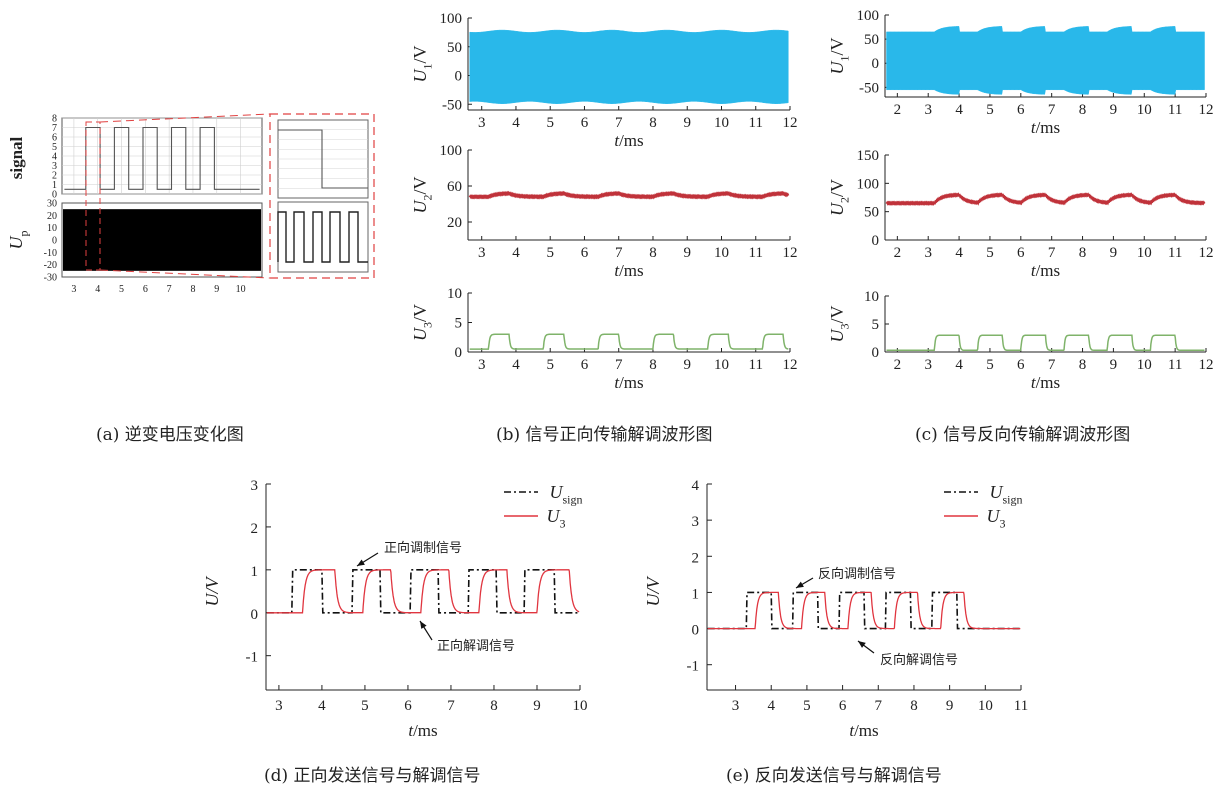 The width and height of the screenshot is (1231, 789). Describe the element at coordinates (834, 776) in the screenshot. I see `caption-e: (e) 反向发送信号与解调信号` at that location.